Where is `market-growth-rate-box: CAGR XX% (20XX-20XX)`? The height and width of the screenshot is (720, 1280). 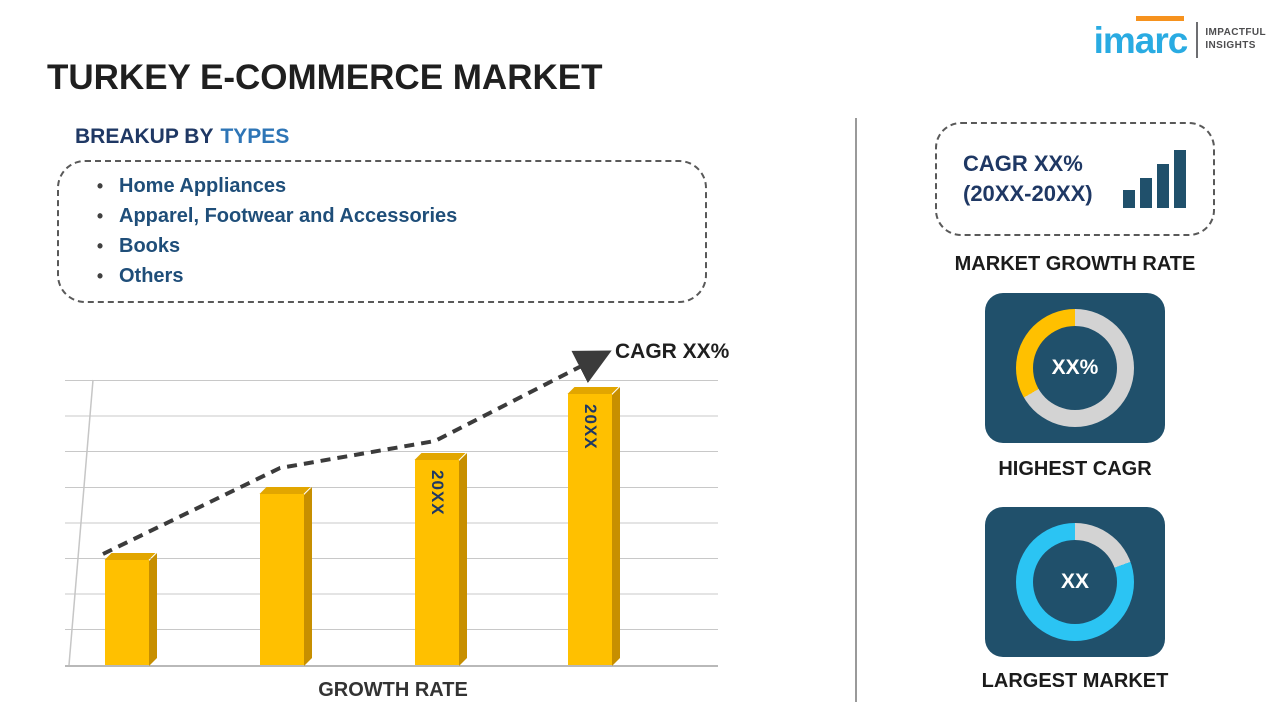 market-growth-rate-box: CAGR XX% (20XX-20XX) is located at coordinates (1075, 179).